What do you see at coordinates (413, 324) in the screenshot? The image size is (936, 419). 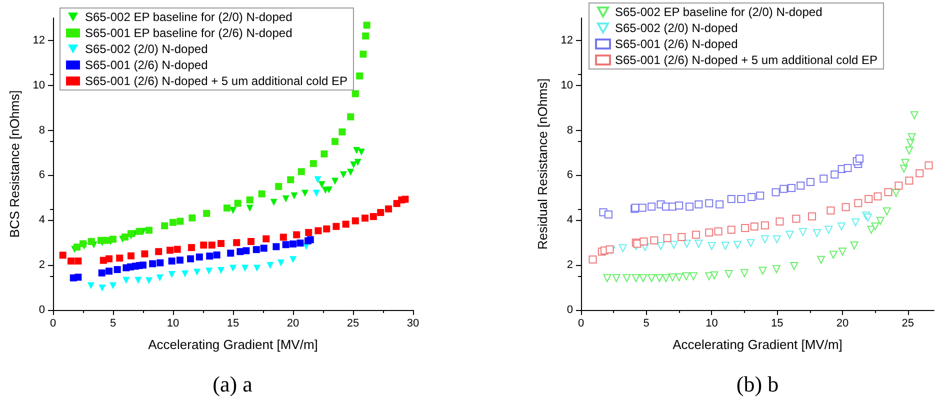 I see `x-tick-label: 30` at bounding box center [413, 324].